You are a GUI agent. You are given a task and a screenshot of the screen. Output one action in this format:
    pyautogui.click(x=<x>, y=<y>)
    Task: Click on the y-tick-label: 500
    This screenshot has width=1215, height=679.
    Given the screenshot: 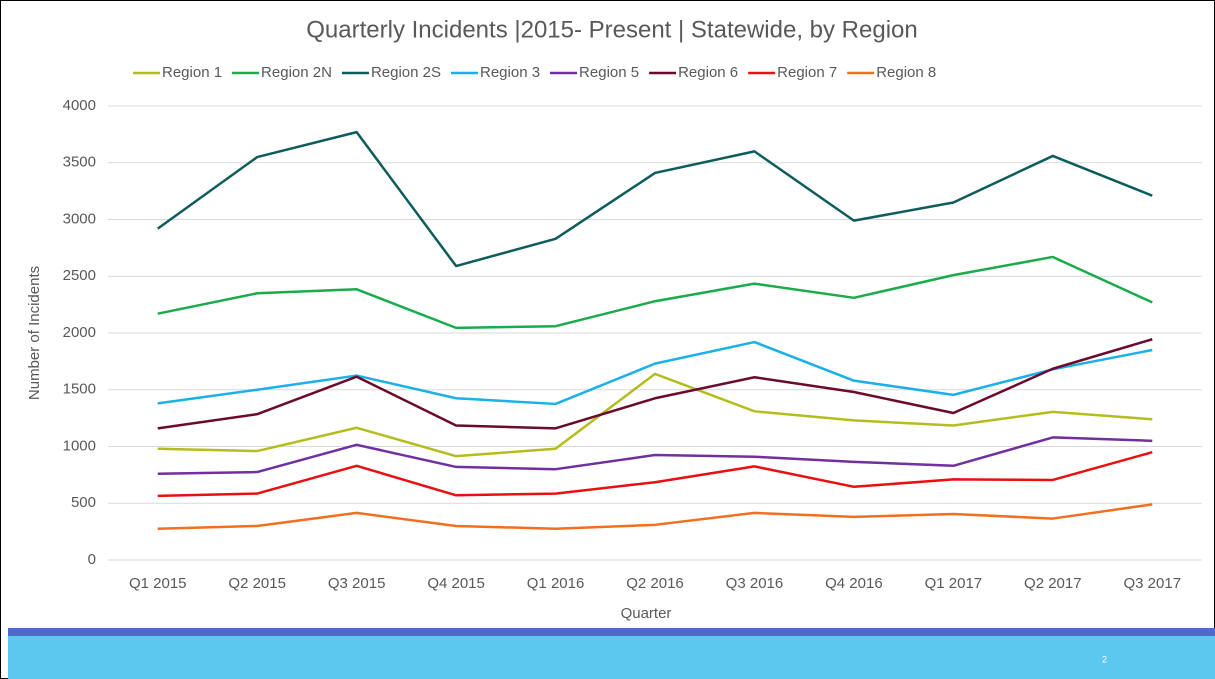 What is the action you would take?
    pyautogui.click(x=83, y=502)
    